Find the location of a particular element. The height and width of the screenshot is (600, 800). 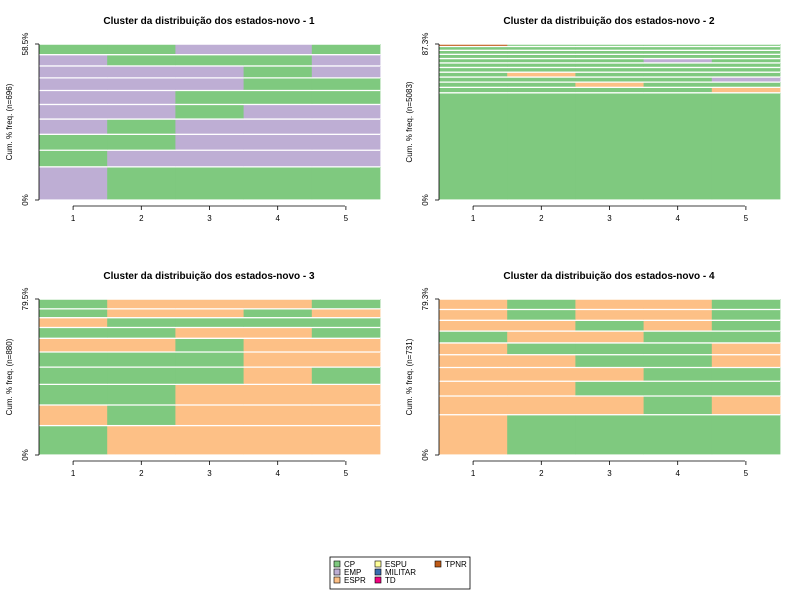

legend-swatch-td is located at coordinates (378, 580).